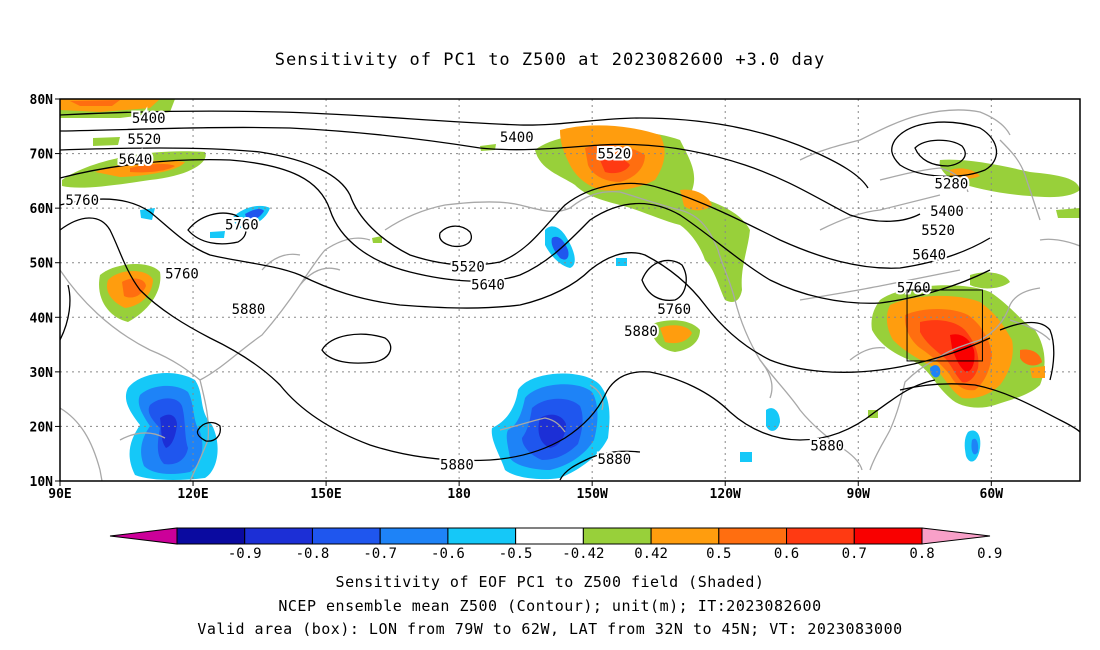 The image size is (1100, 650). What do you see at coordinates (192, 494) in the screenshot?
I see `longitude-label: 120E` at bounding box center [192, 494].